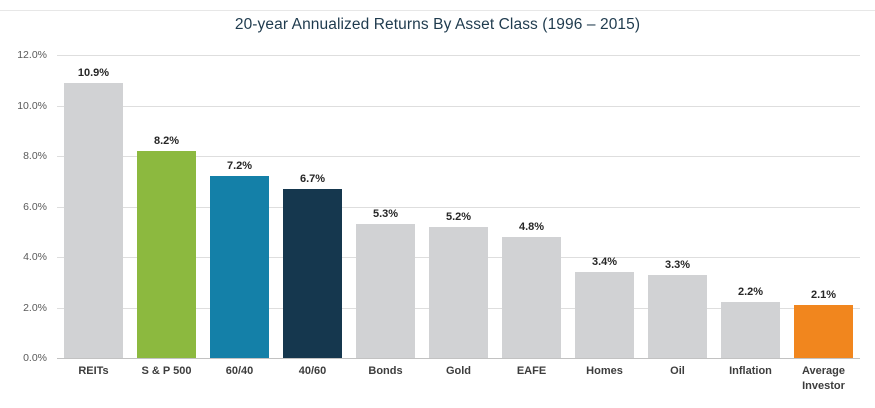 Image resolution: width=875 pixels, height=408 pixels. Describe the element at coordinates (385, 371) in the screenshot. I see `x-axis-category-label: Bonds` at that location.